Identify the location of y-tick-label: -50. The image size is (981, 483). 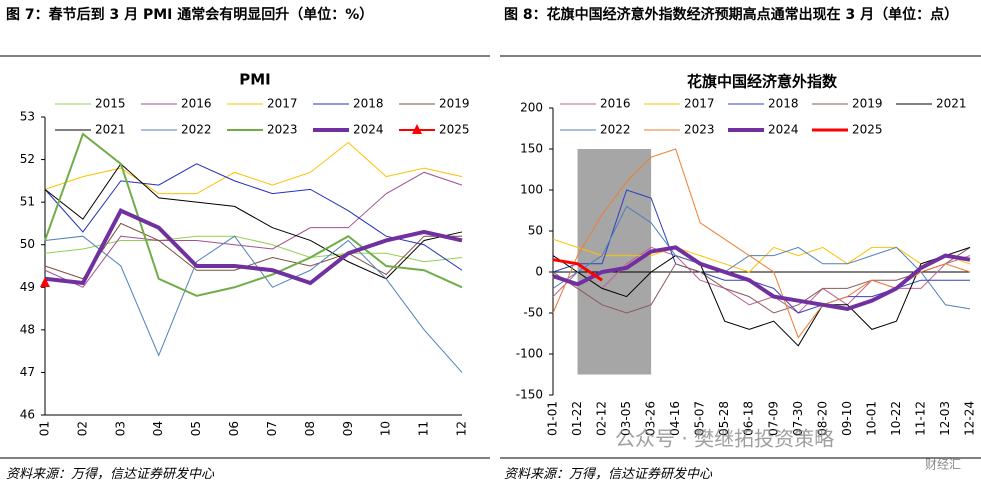
(533, 313).